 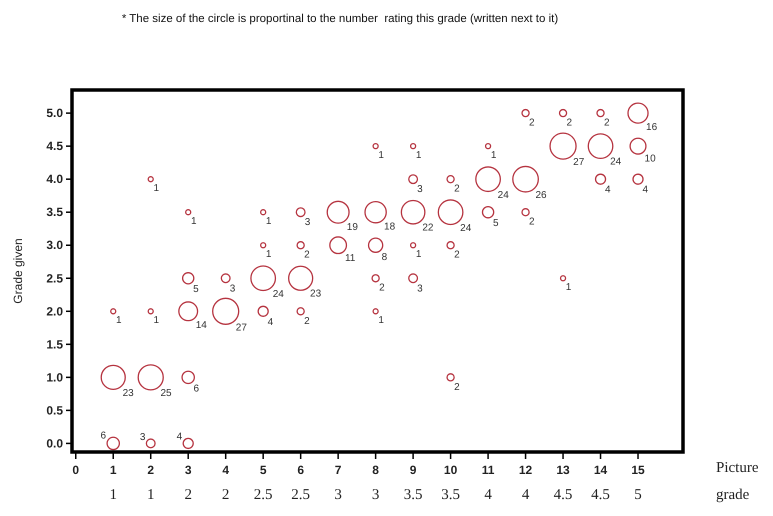 I want to click on x-tick-label: 12, so click(x=525, y=470).